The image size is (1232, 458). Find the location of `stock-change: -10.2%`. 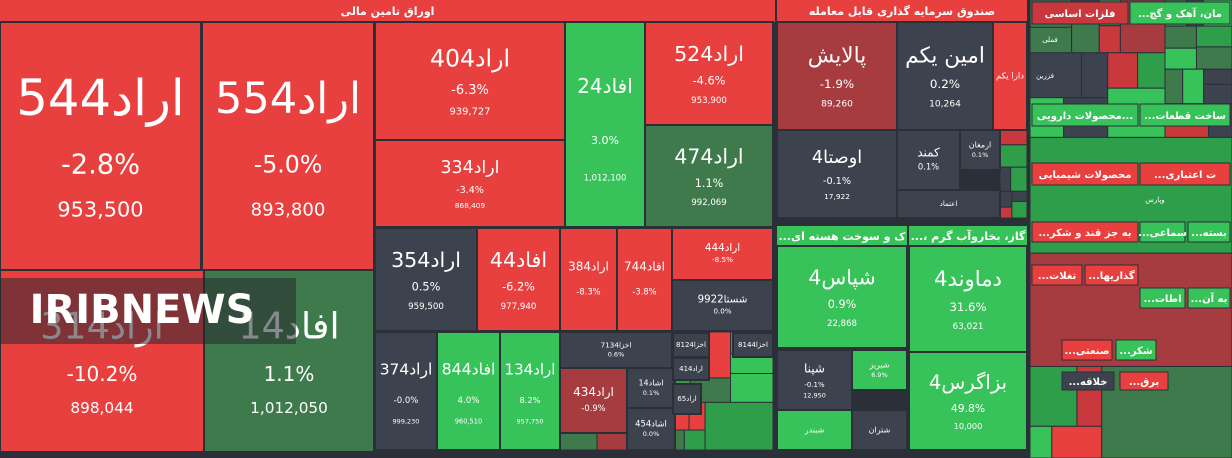

stock-change: -10.2% is located at coordinates (102, 374).